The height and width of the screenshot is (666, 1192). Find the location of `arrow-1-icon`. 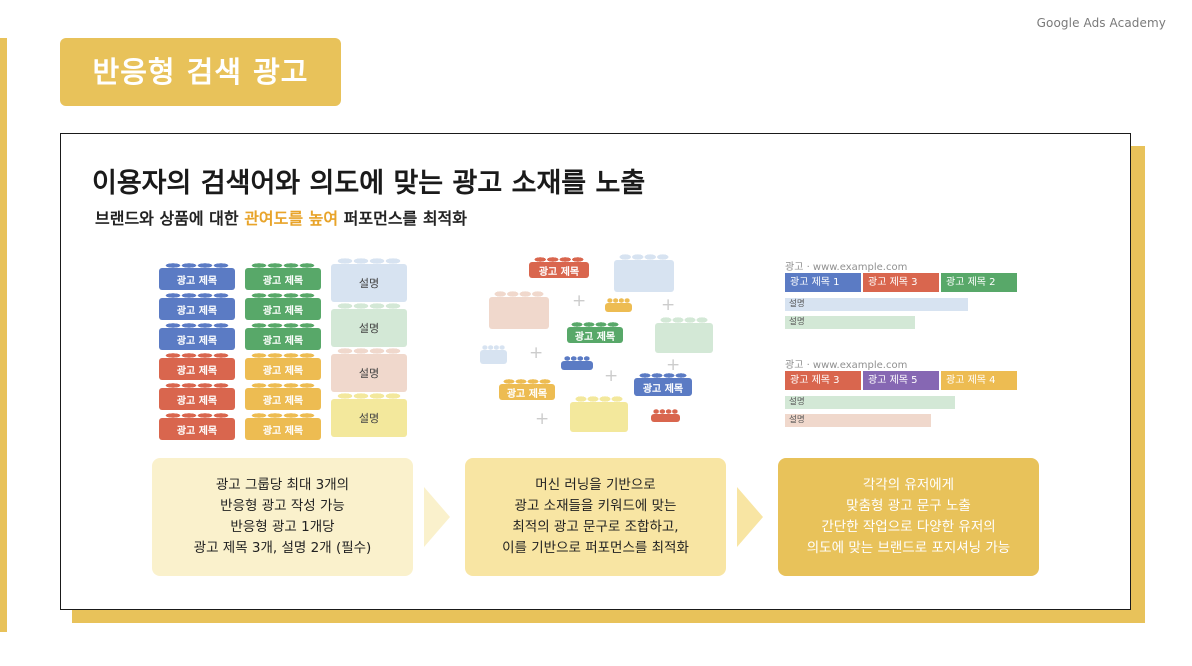

arrow-1-icon is located at coordinates (437, 517).